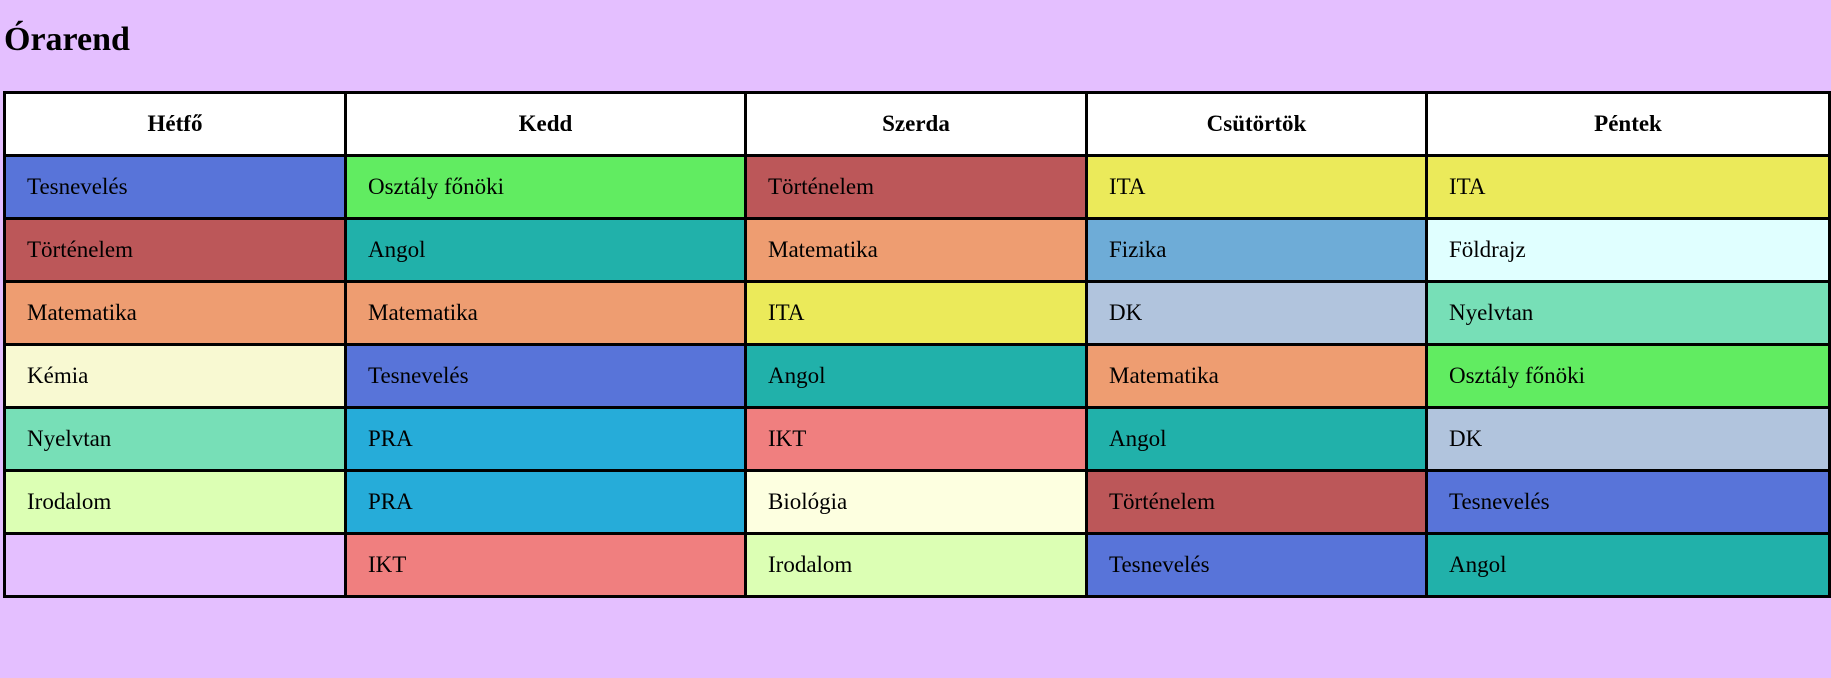  I want to click on lesson-cell: Biológia, so click(916, 502).